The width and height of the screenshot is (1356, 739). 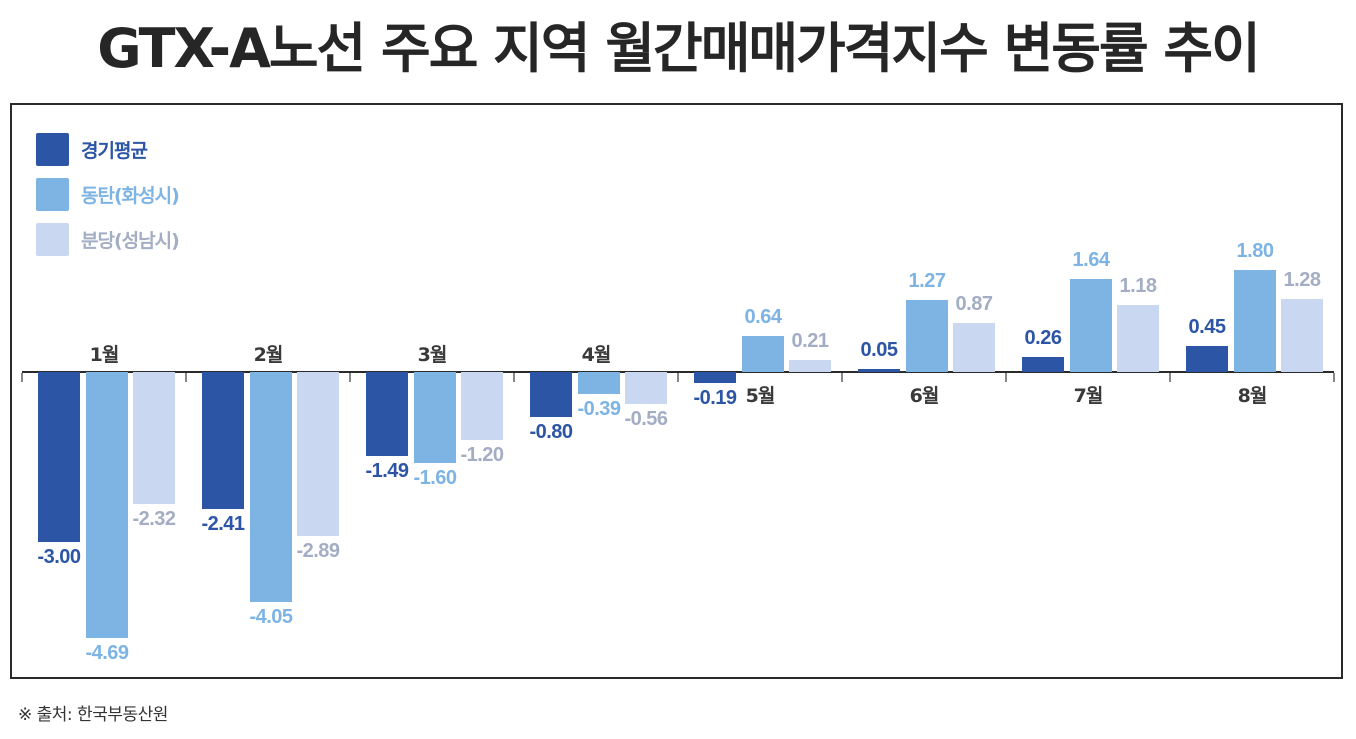 What do you see at coordinates (1088, 396) in the screenshot?
I see `x-axis-category-label: 7월` at bounding box center [1088, 396].